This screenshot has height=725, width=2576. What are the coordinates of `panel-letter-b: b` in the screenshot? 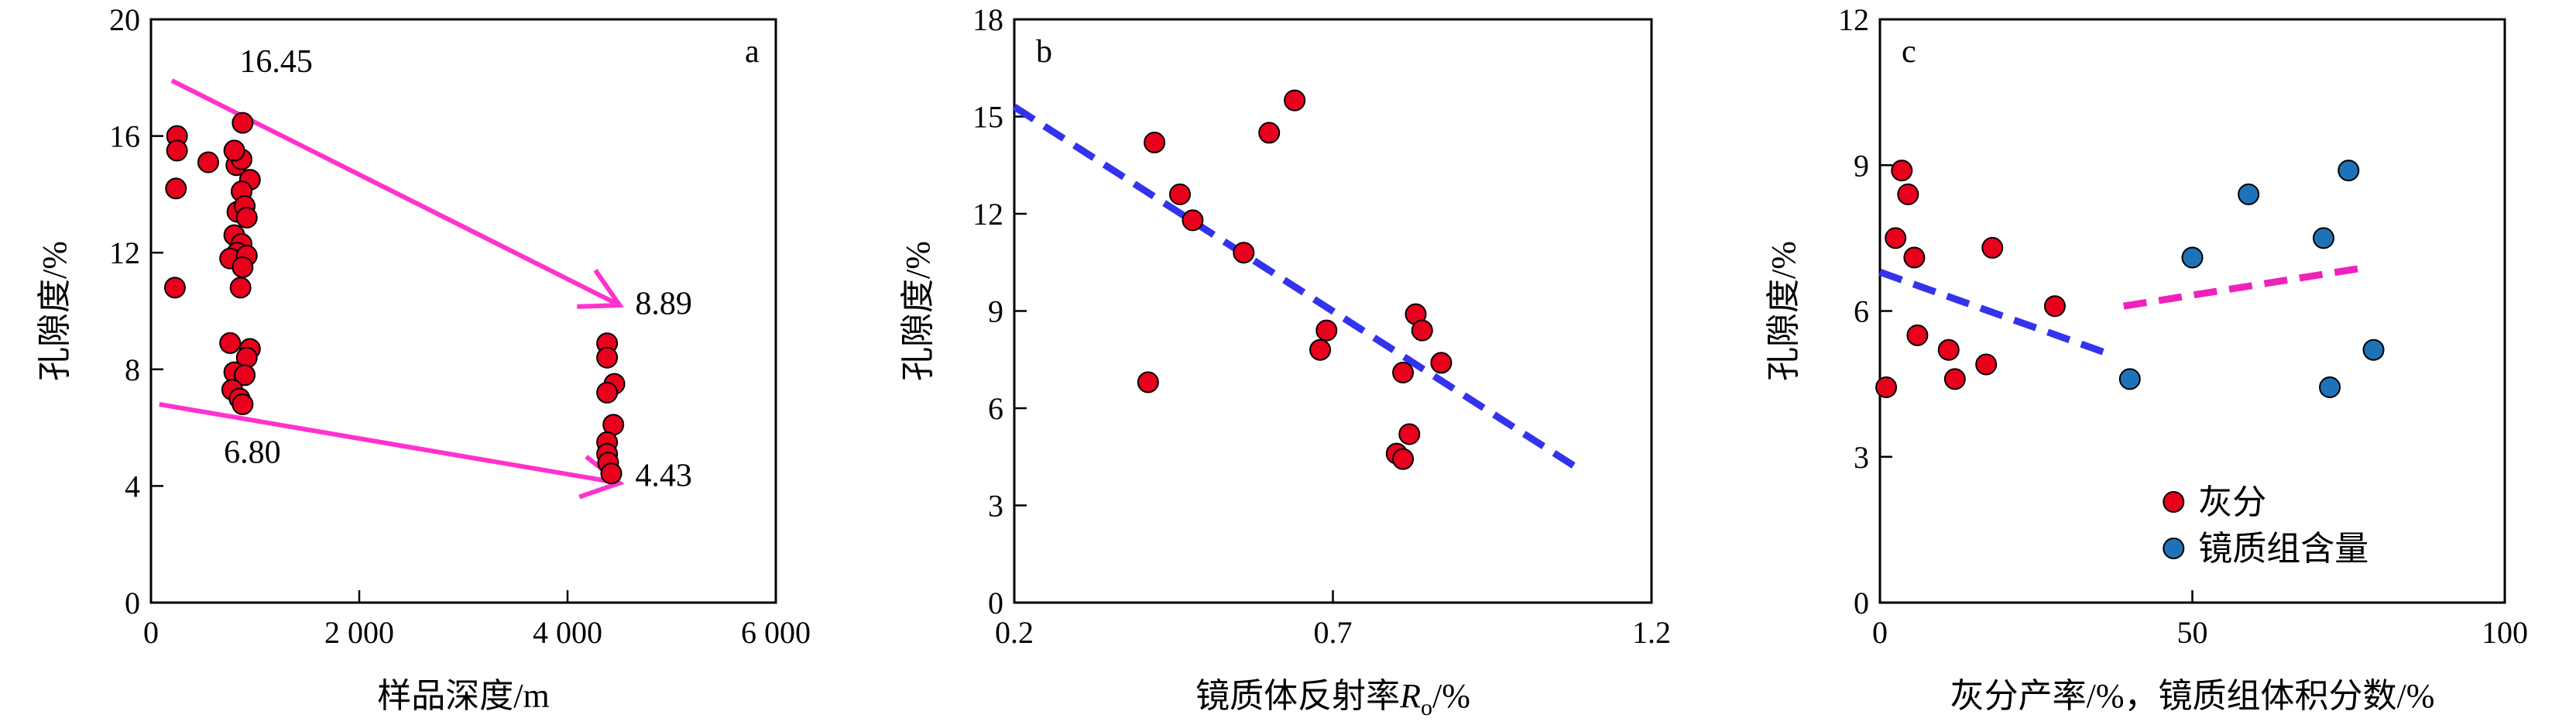 It's located at (1044, 52).